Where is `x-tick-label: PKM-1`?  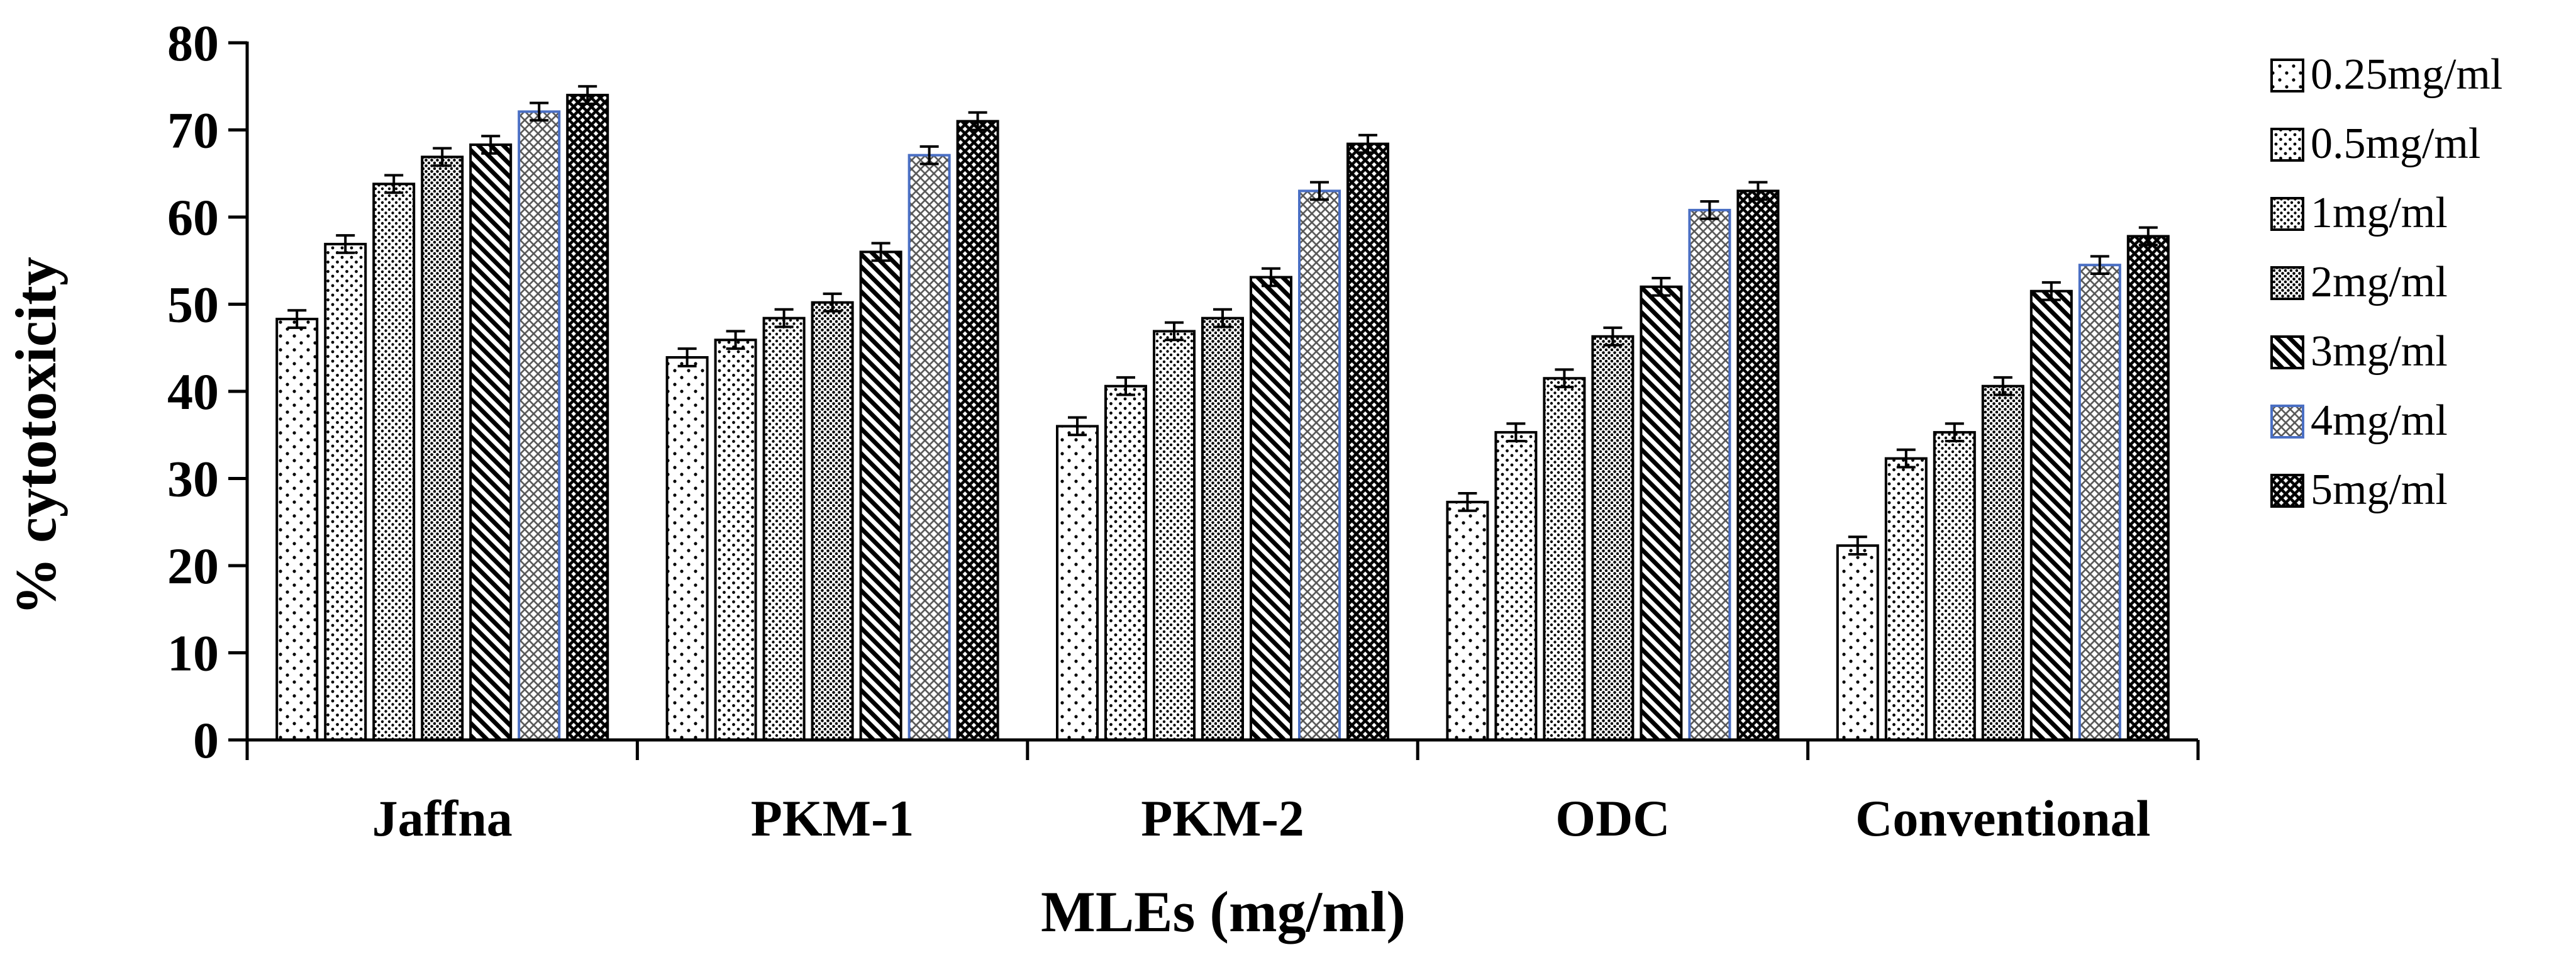
x-tick-label: PKM-1 is located at coordinates (832, 818).